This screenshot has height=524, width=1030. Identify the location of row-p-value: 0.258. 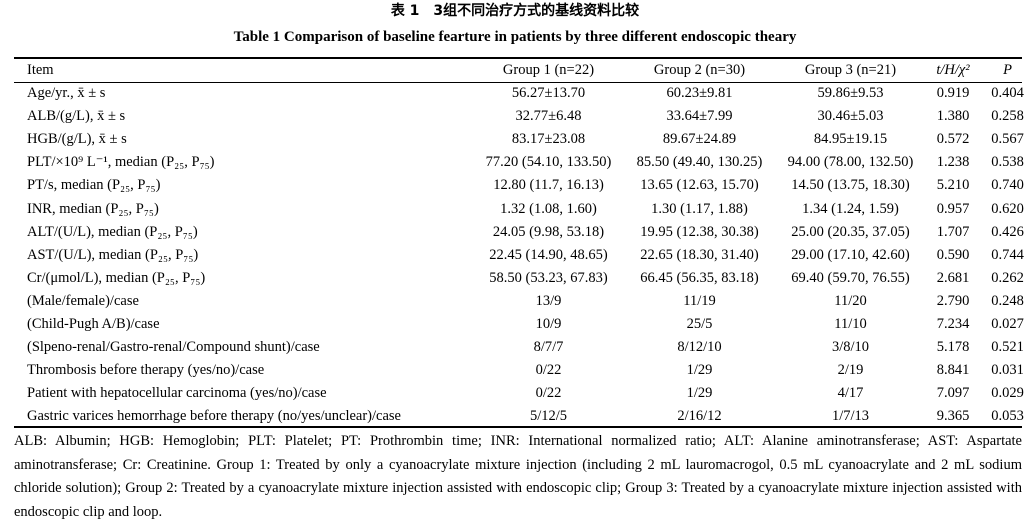
(1007, 116).